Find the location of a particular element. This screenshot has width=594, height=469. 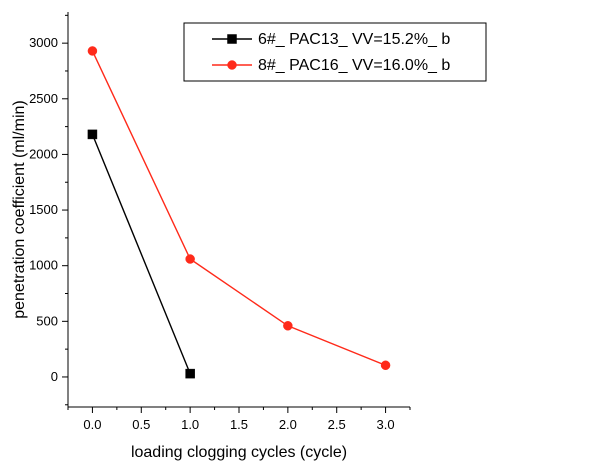

y-tick-label: 500 is located at coordinates (47, 320).